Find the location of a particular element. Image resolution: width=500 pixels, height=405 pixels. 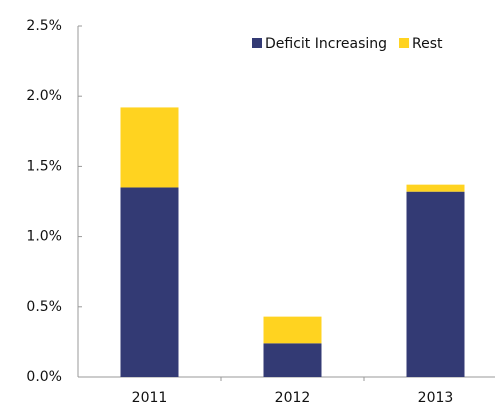

y-tick-label: 2.5% is located at coordinates (44, 26).